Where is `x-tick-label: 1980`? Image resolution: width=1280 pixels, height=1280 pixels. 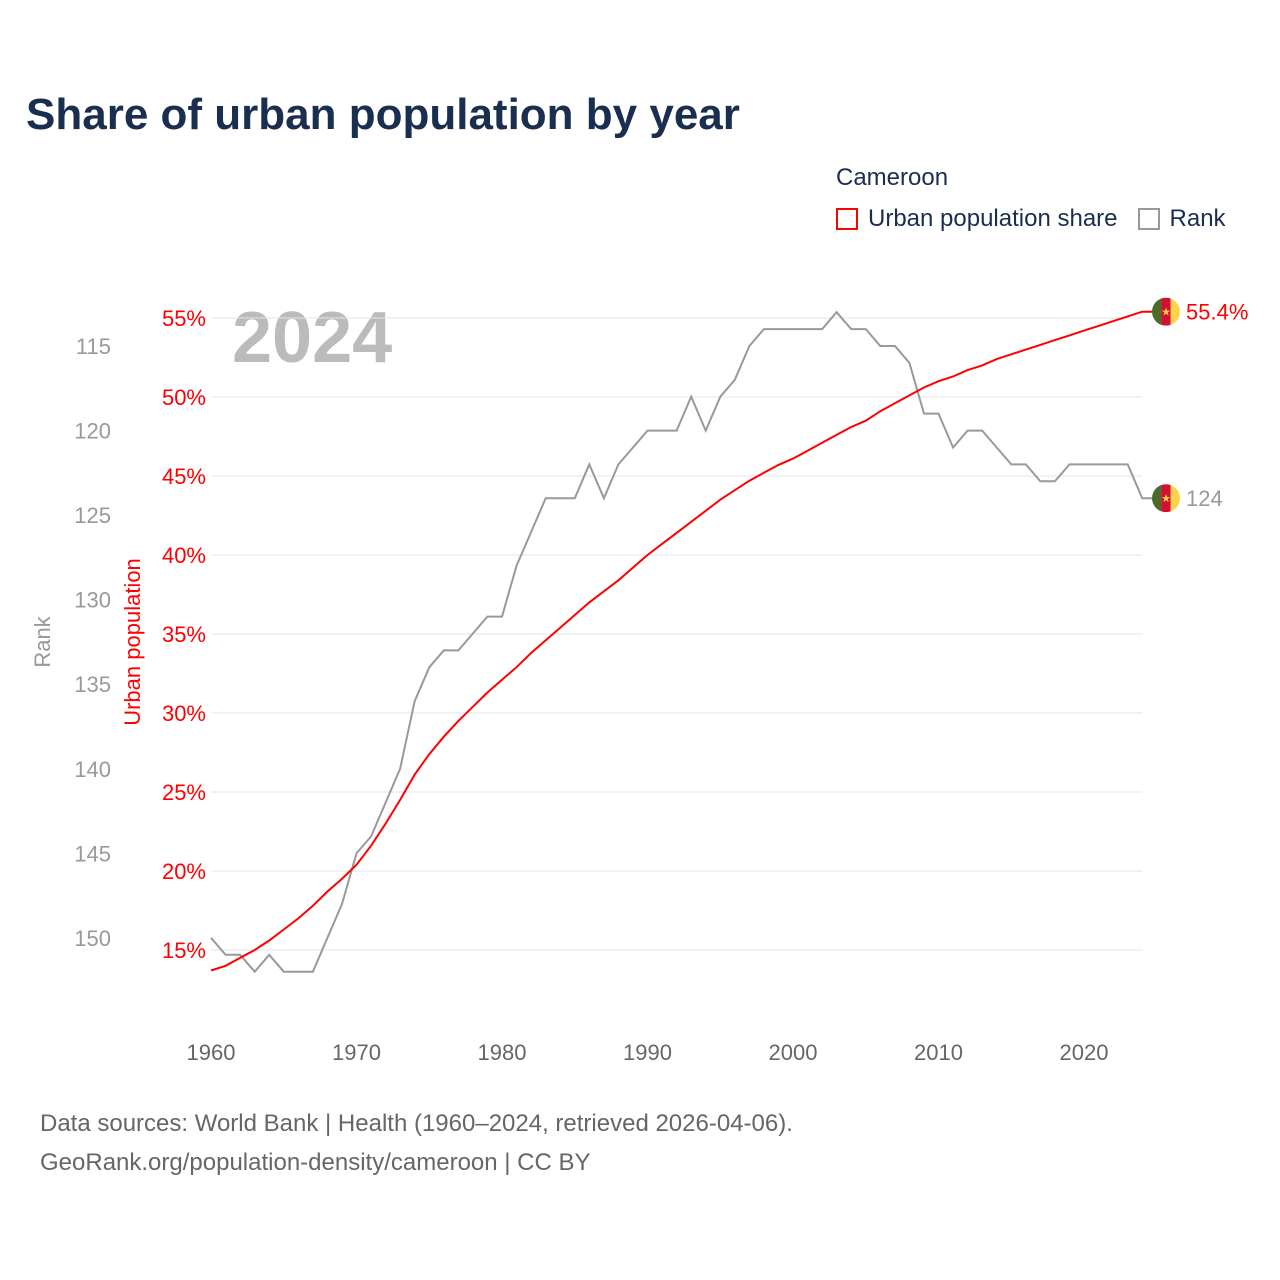
x-tick-label: 1980 is located at coordinates (502, 1052).